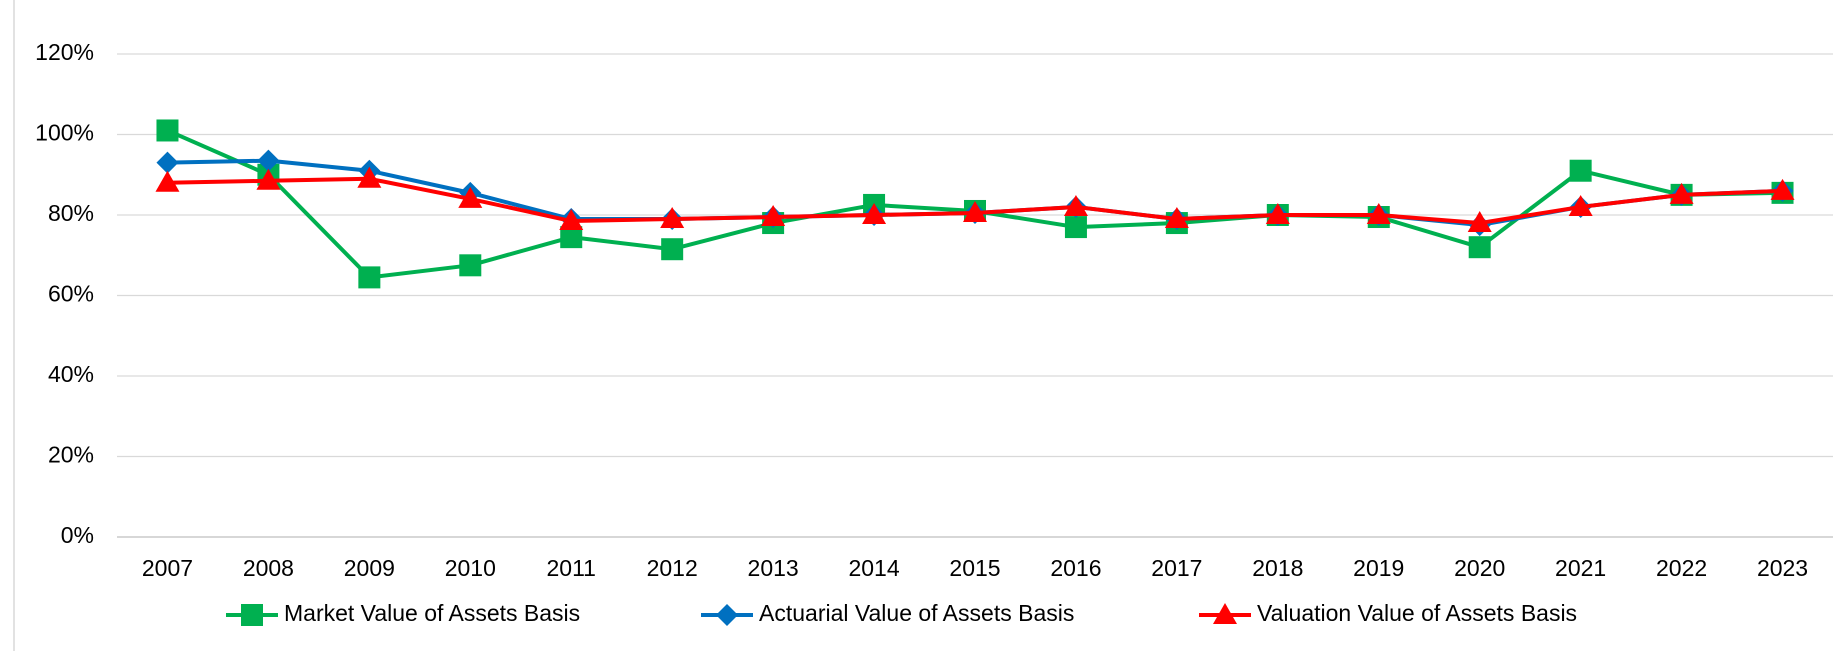 Image resolution: width=1837 pixels, height=651 pixels. What do you see at coordinates (268, 568) in the screenshot?
I see `x-tick-label: 2008` at bounding box center [268, 568].